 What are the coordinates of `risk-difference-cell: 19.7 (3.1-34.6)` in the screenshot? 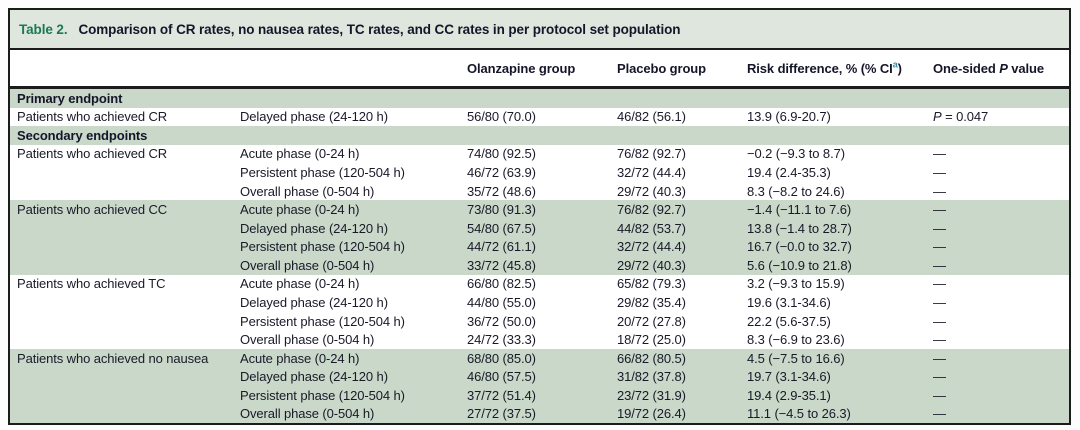 It's located at (789, 377).